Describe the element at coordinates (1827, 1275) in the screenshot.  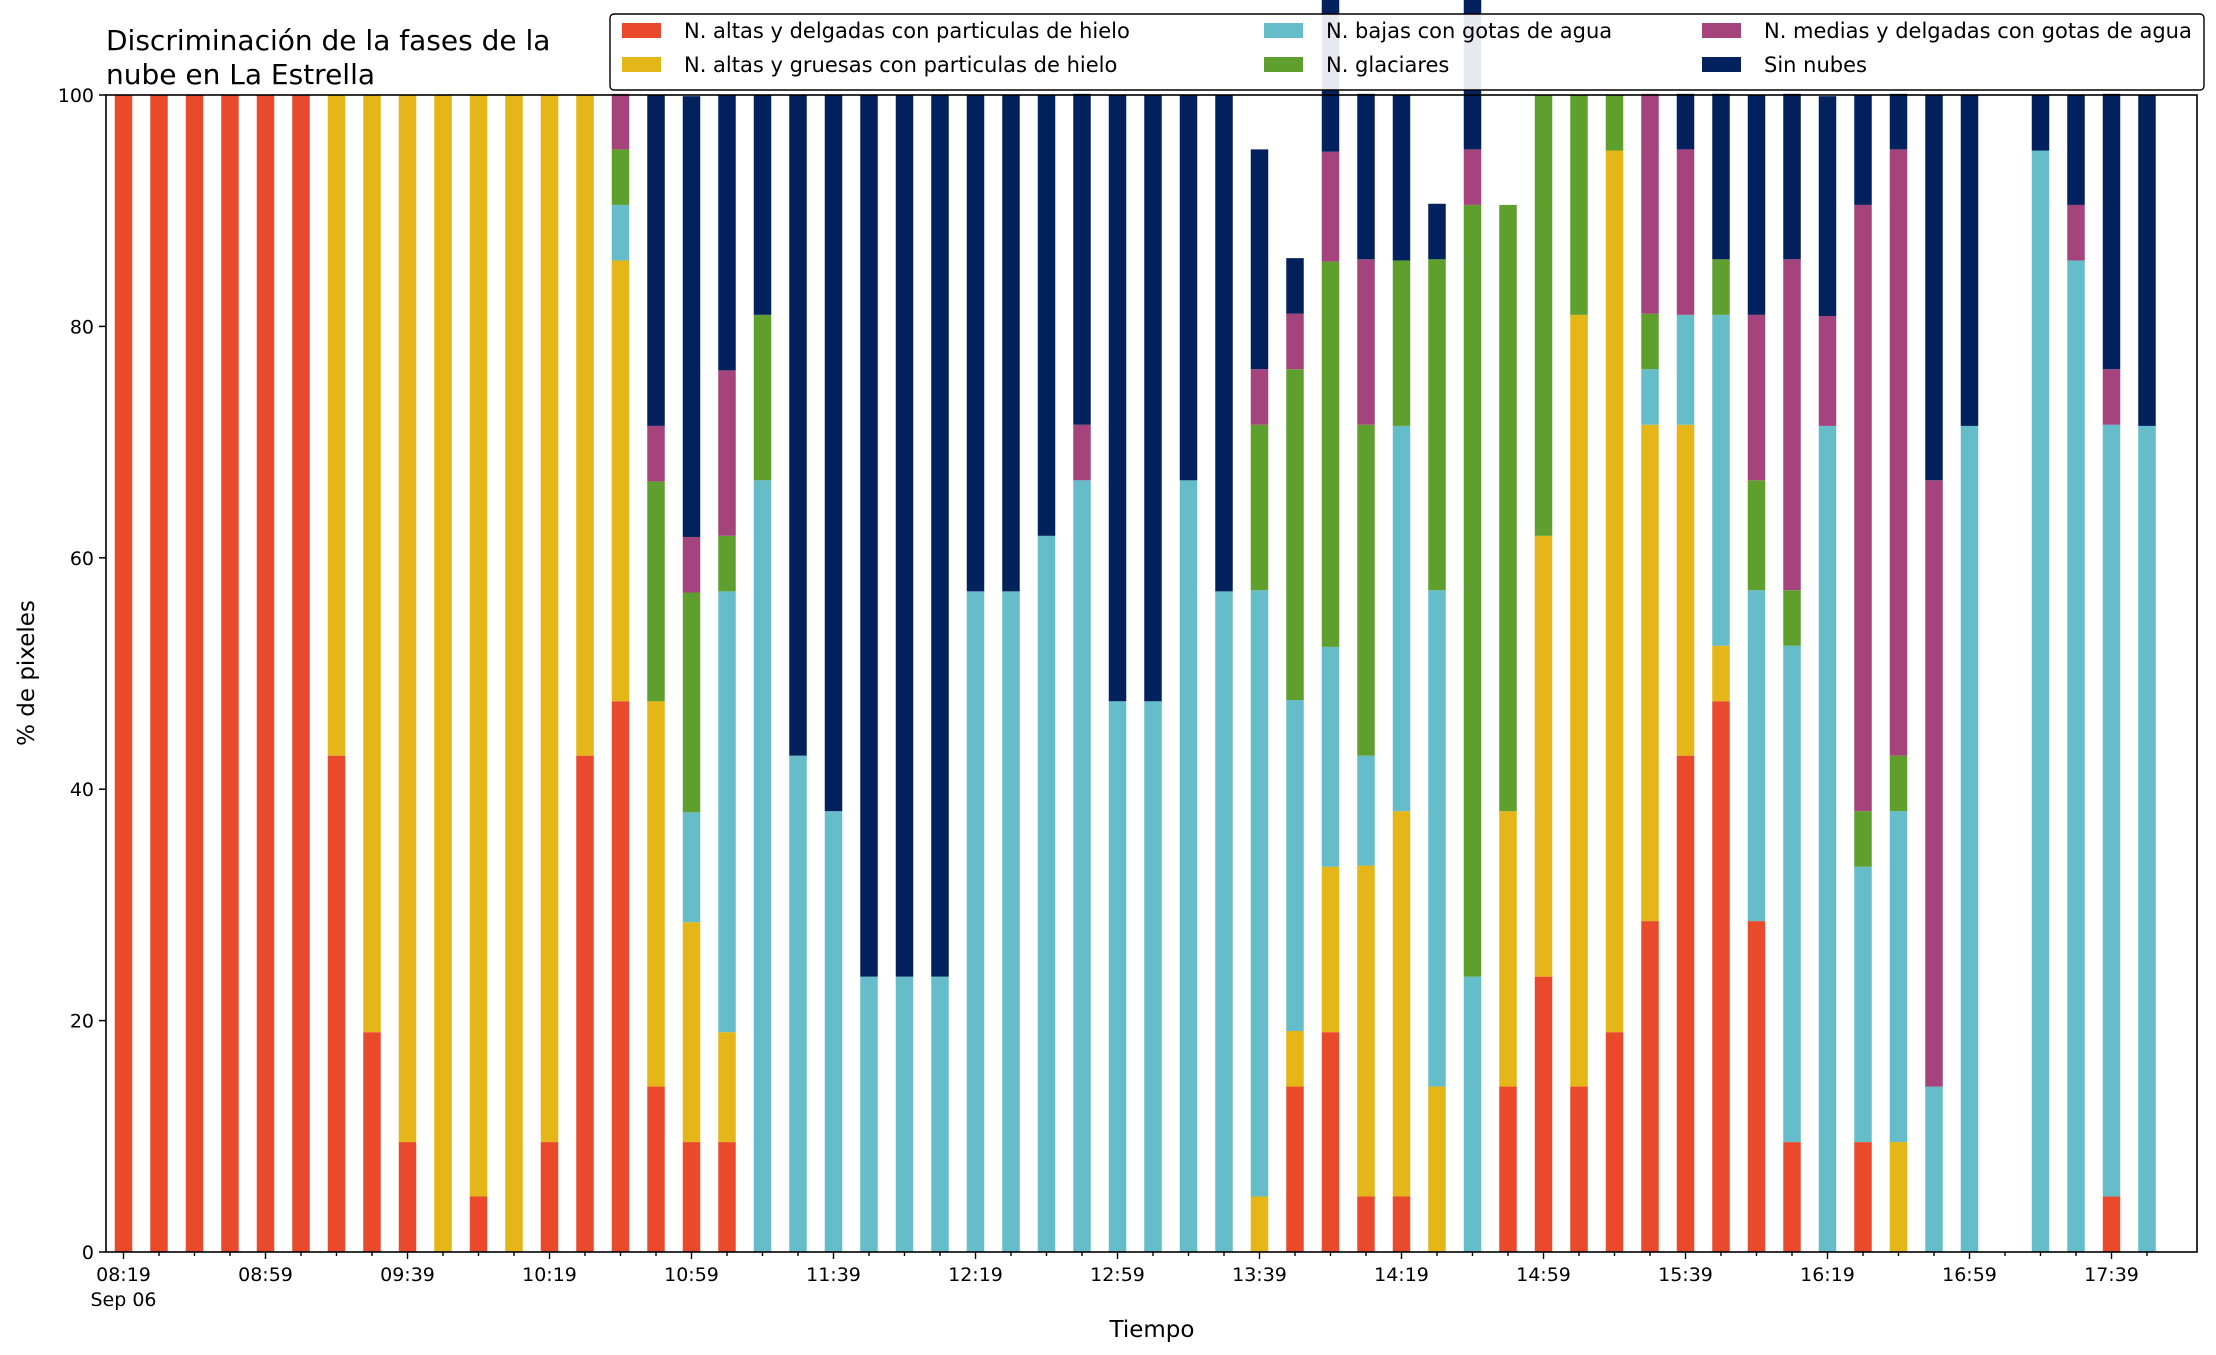
I see `x-tick-label: 16:19` at that location.